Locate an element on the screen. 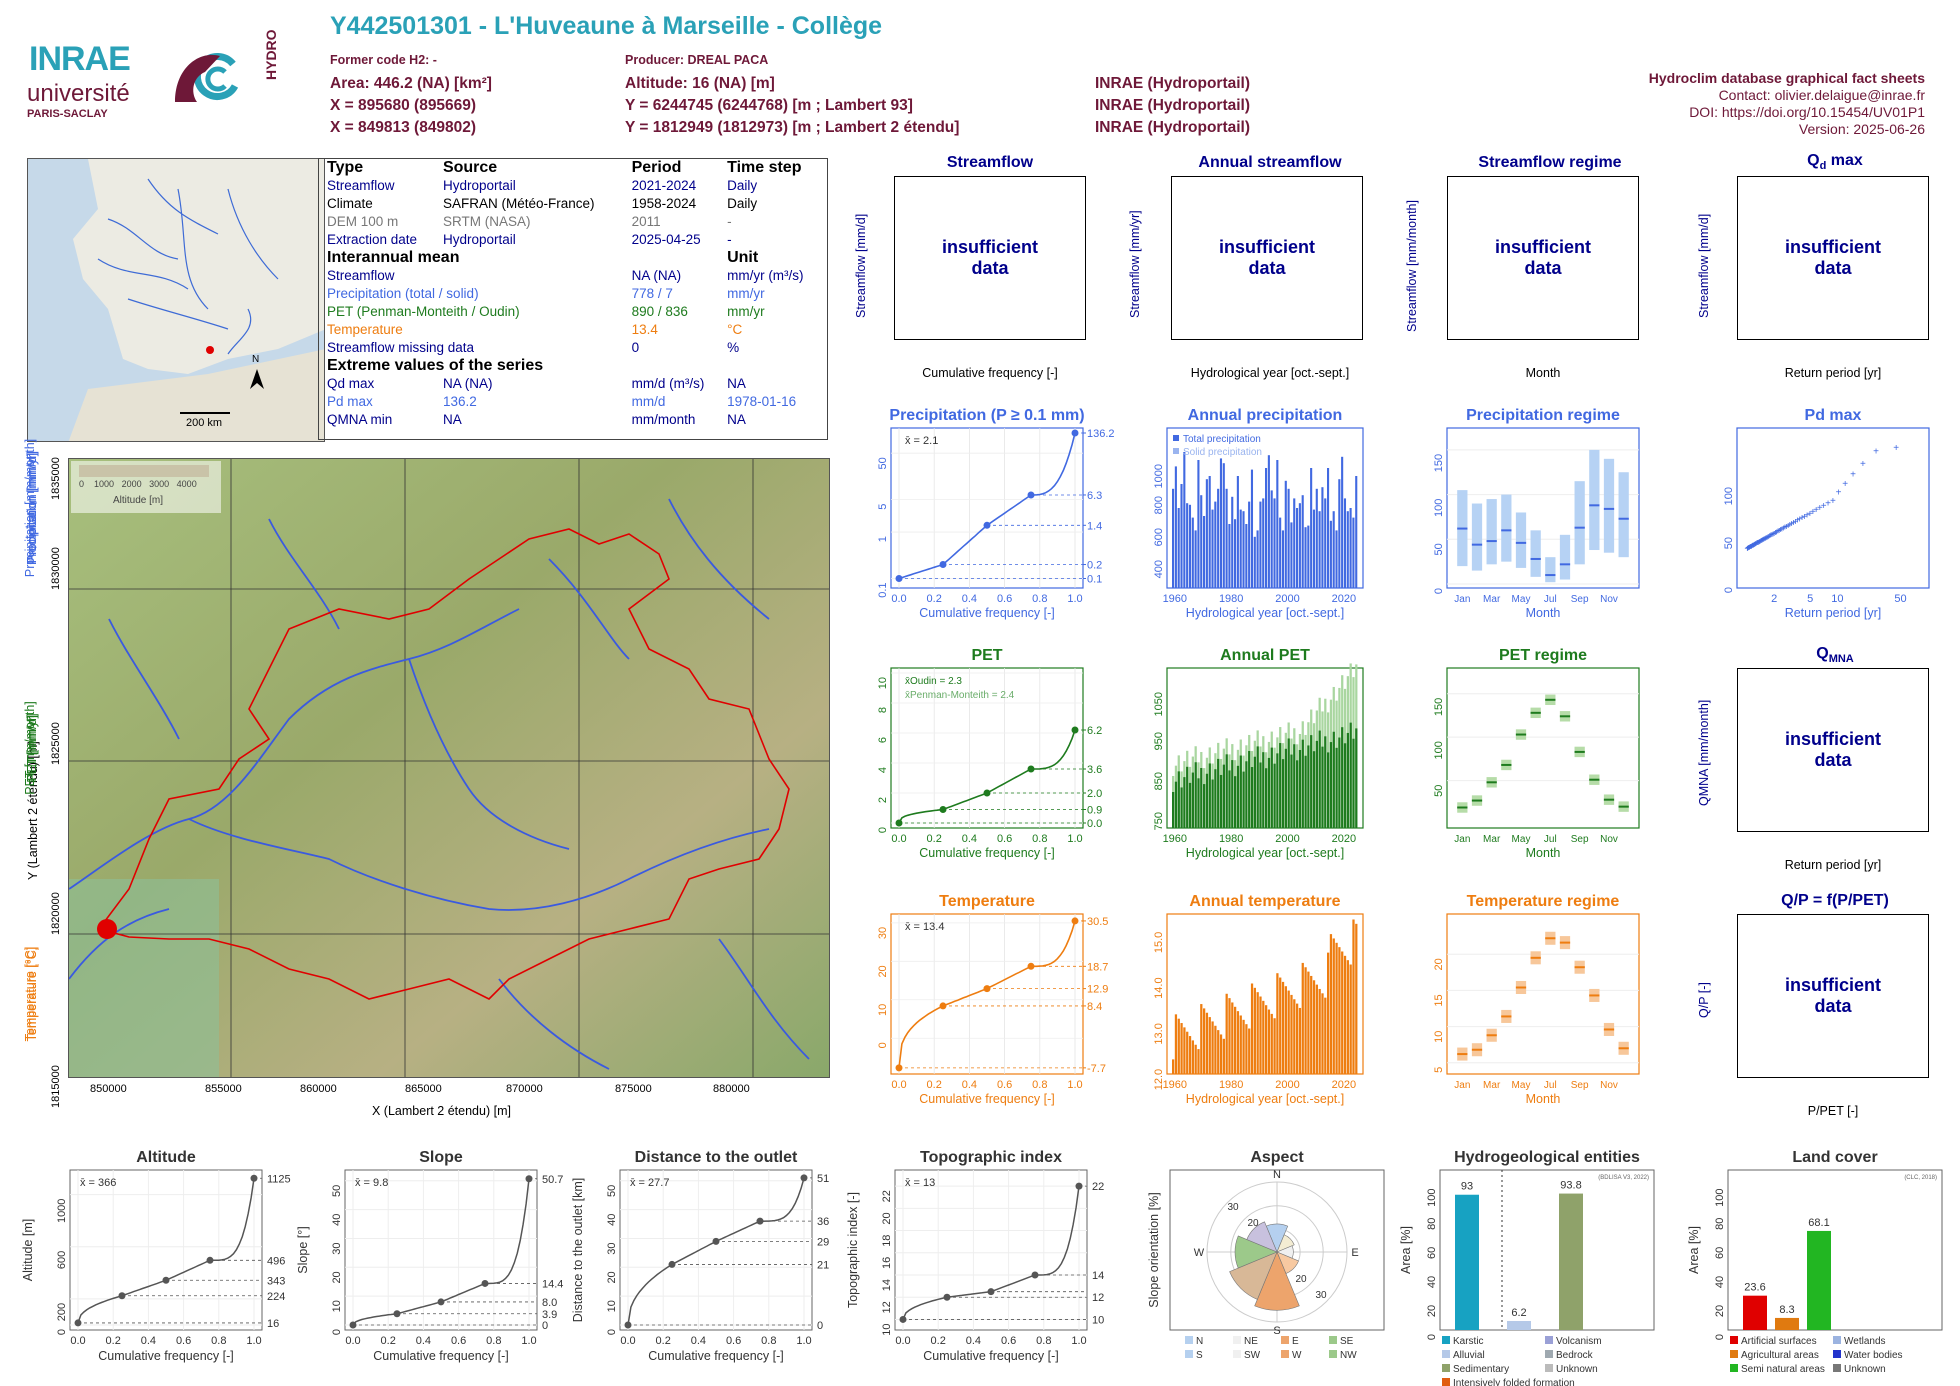 The width and height of the screenshot is (1960, 1386). slope_cdf-data-label: 0 is located at coordinates (545, 1326).